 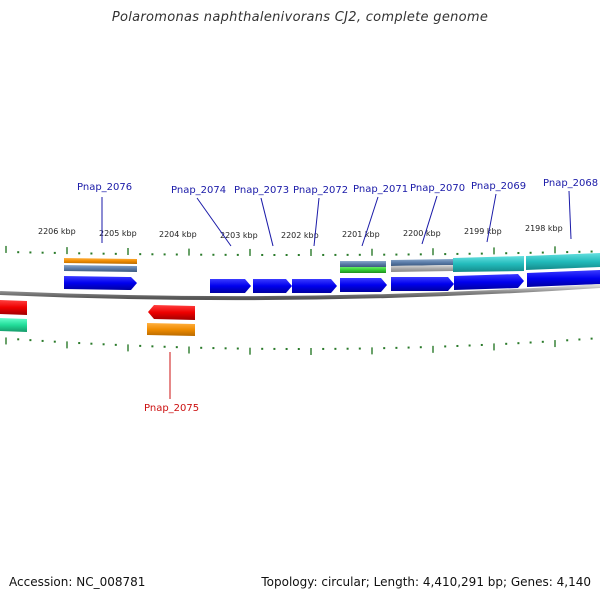 I want to click on gene-label-pnap-2076: Pnap_2076, so click(x=104, y=187).